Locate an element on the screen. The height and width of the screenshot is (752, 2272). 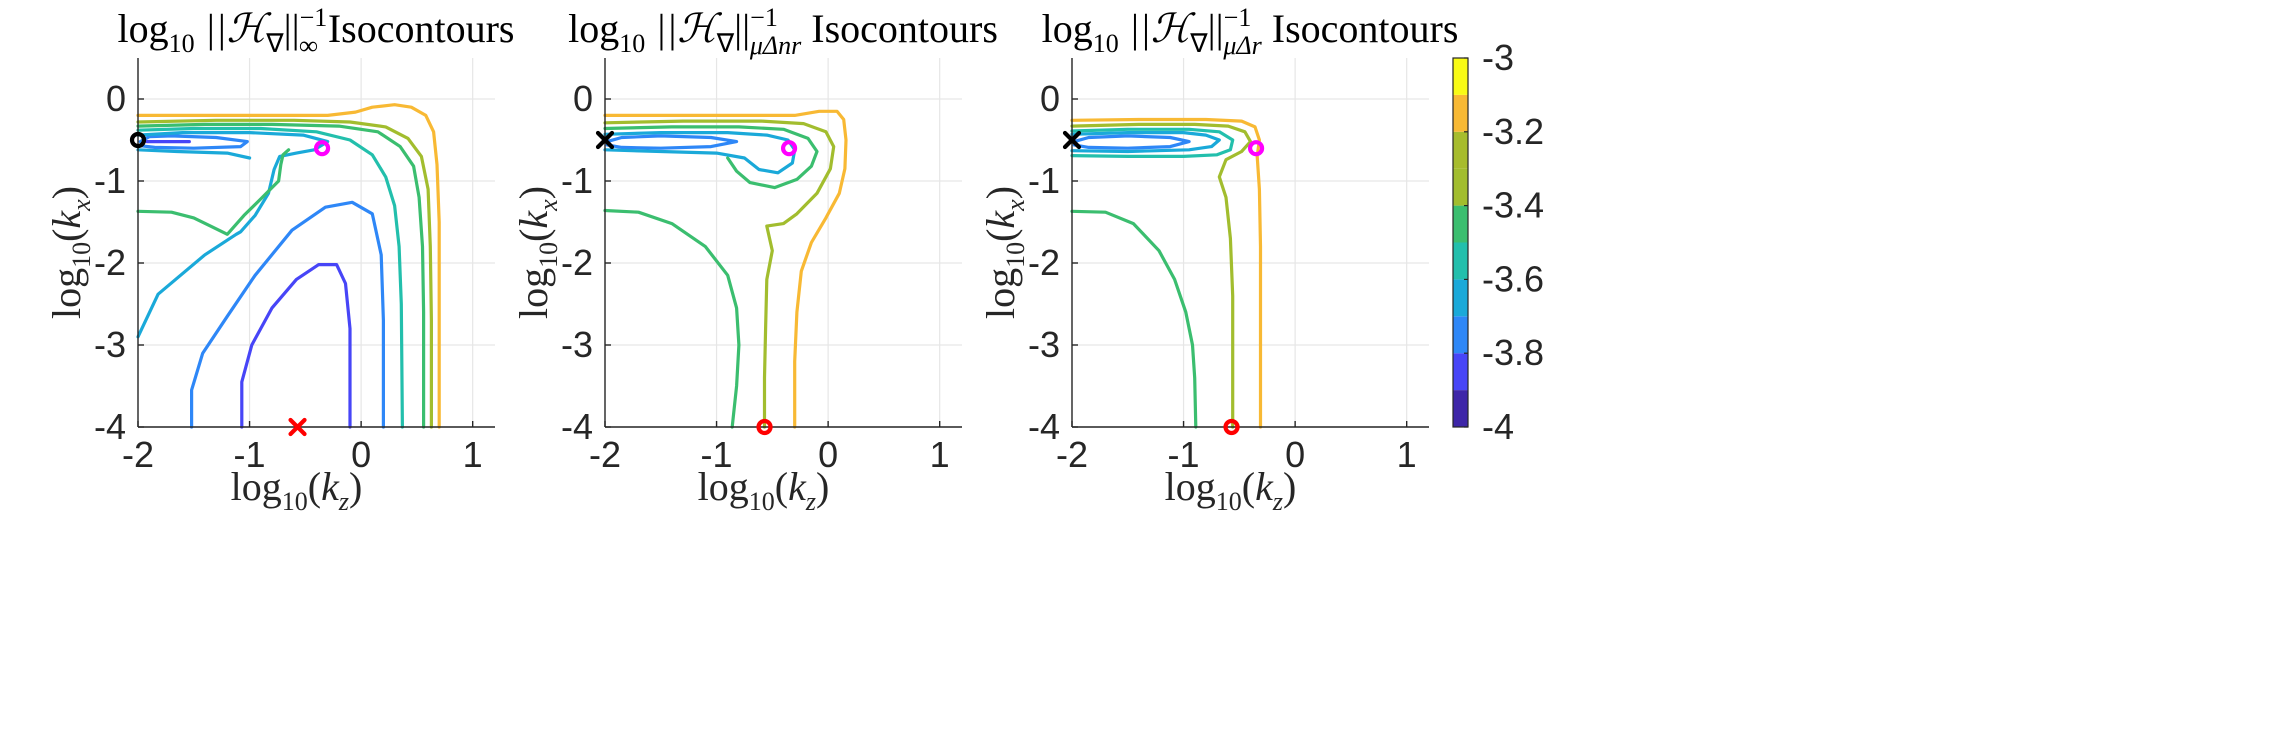
colorbar-tick-label: -3.2 is located at coordinates (1513, 131).